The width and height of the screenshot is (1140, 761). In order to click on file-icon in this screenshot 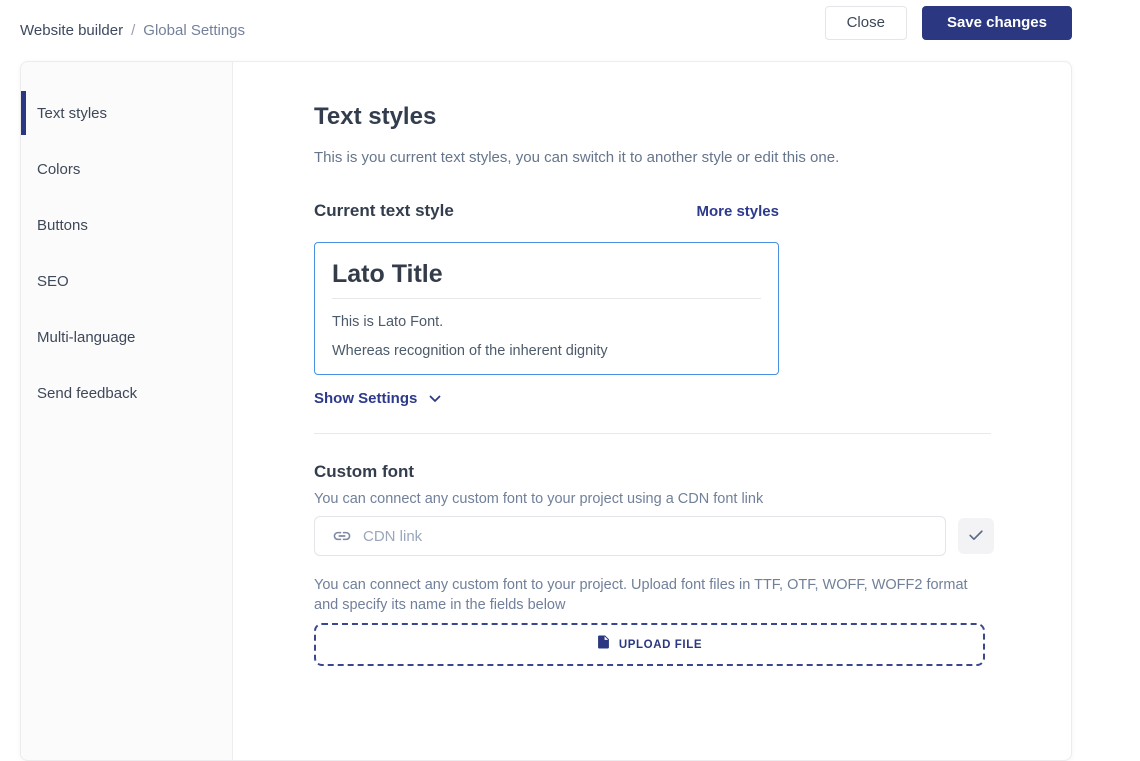, I will do `click(603, 644)`.